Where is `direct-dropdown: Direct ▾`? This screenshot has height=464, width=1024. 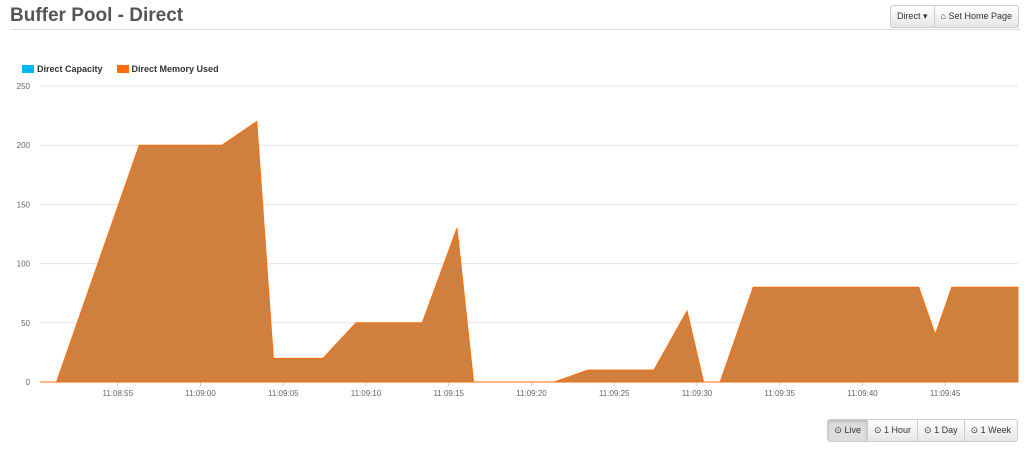 direct-dropdown: Direct ▾ is located at coordinates (912, 16).